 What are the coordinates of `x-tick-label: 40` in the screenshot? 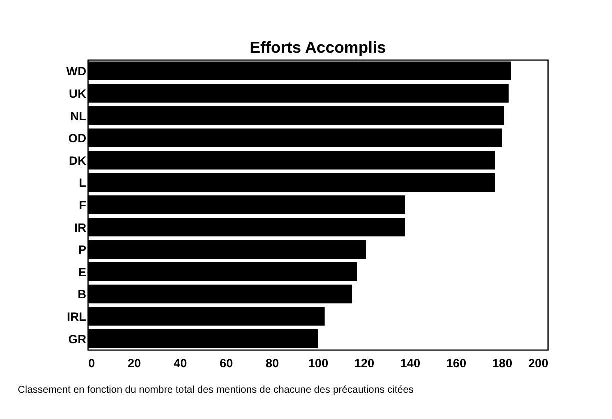 It's located at (181, 363).